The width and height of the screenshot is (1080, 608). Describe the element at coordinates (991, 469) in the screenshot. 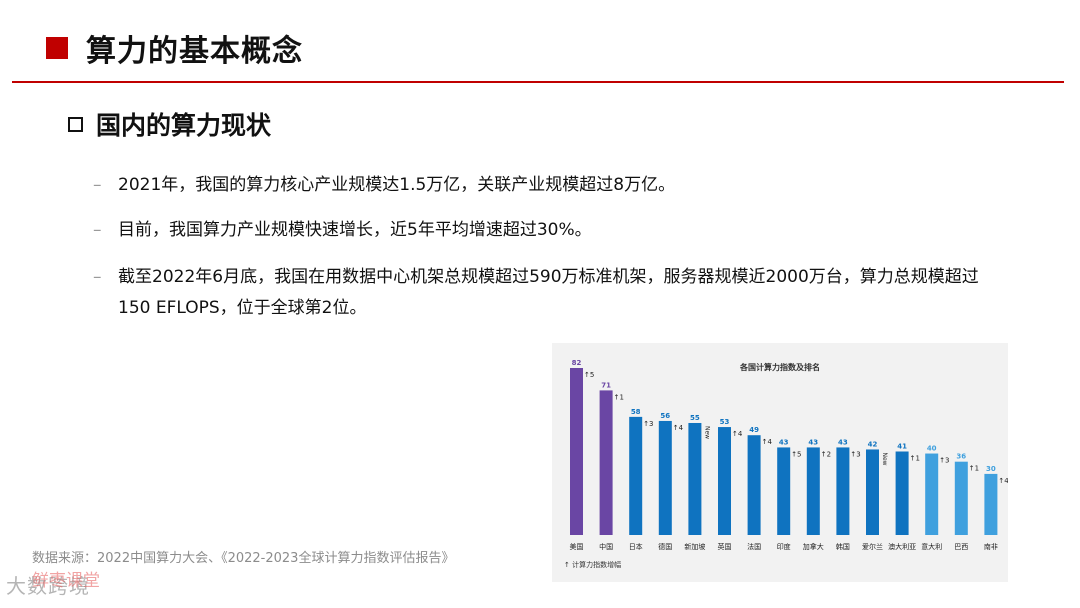

I see `bar-value-label-15: 30` at that location.